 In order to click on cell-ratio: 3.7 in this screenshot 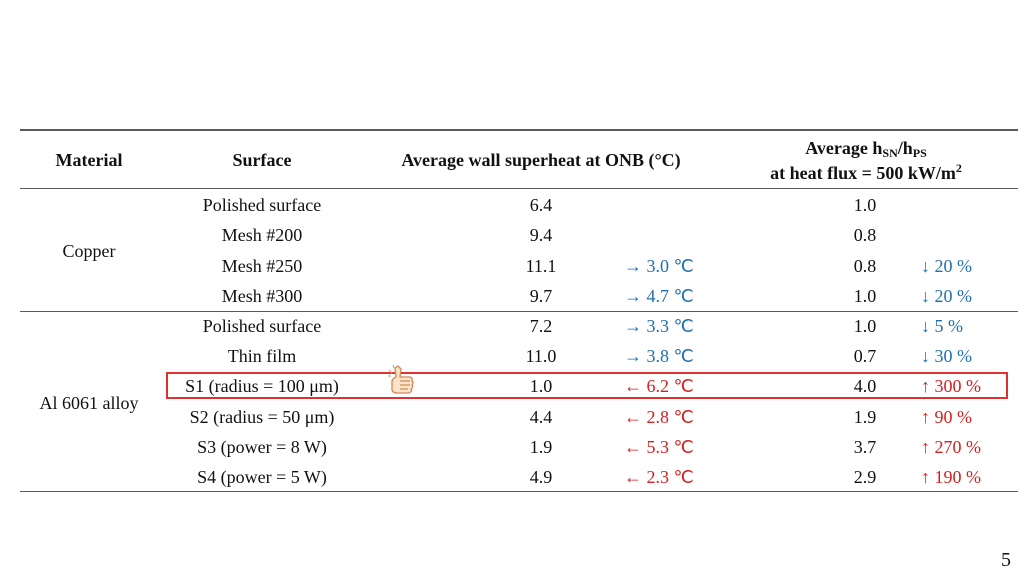, I will do `click(865, 447)`.